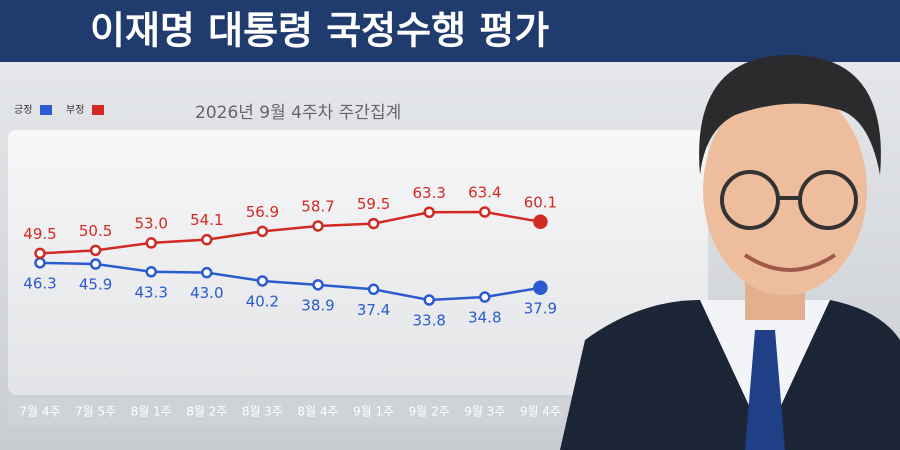 The width and height of the screenshot is (900, 450). I want to click on x-tick-label: 7월 5주, so click(95, 412).